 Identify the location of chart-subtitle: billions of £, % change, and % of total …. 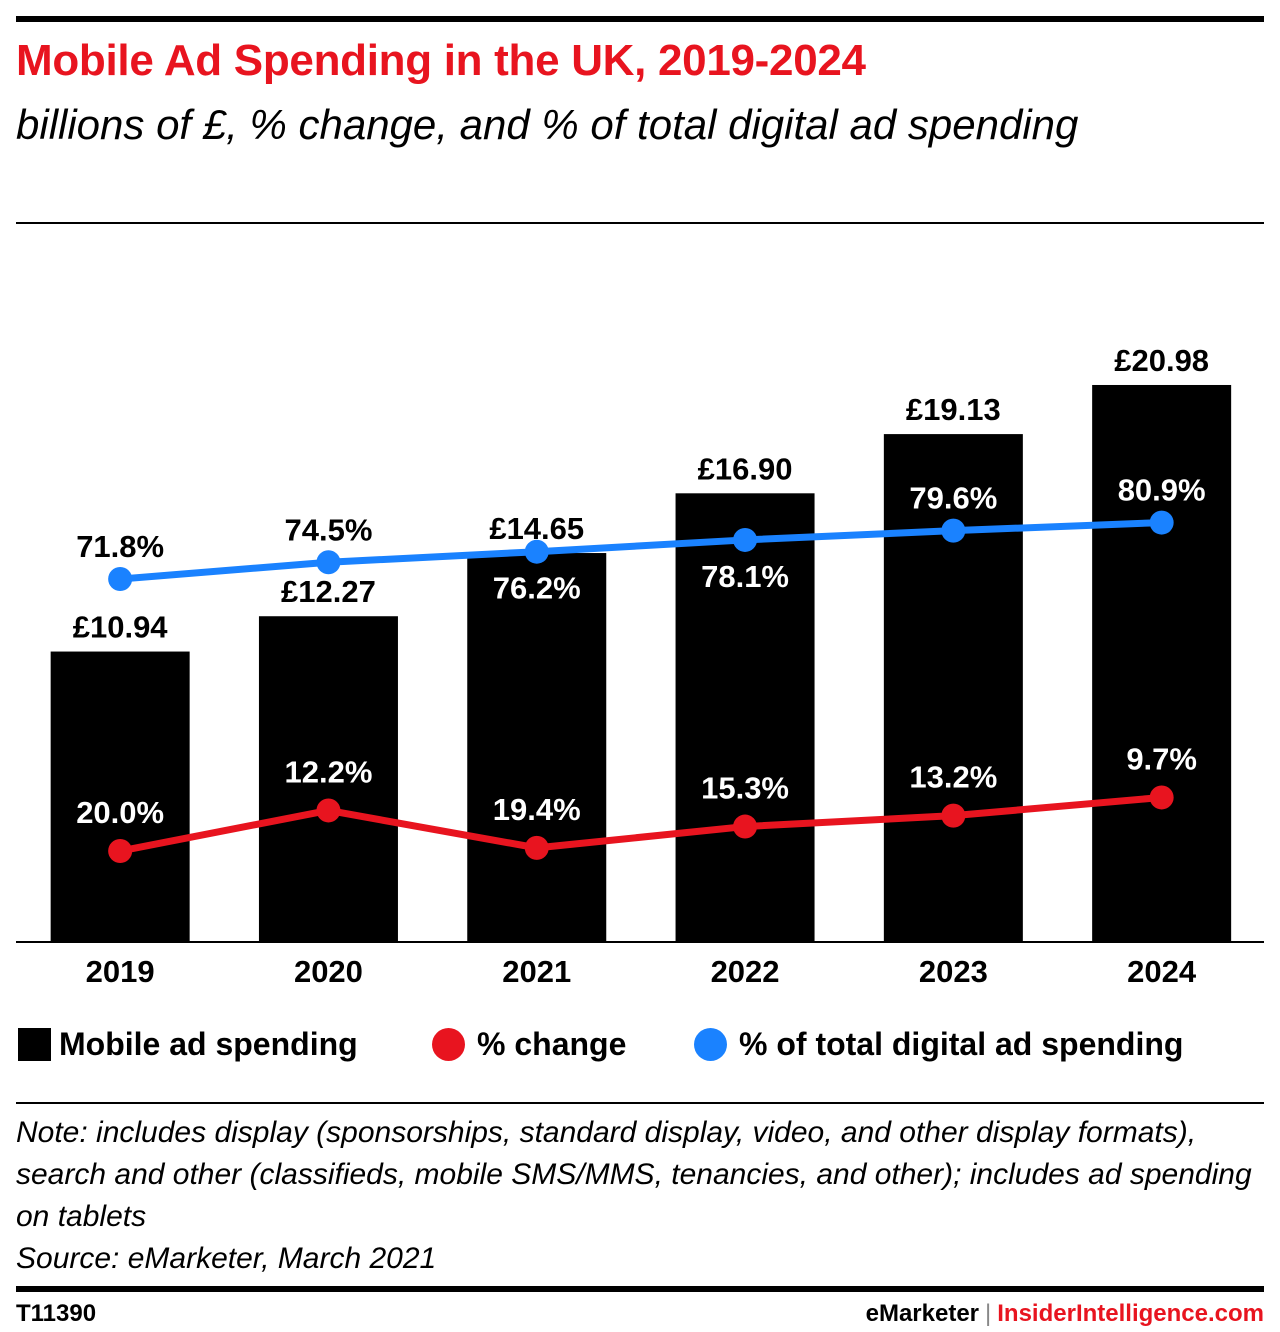
(547, 124).